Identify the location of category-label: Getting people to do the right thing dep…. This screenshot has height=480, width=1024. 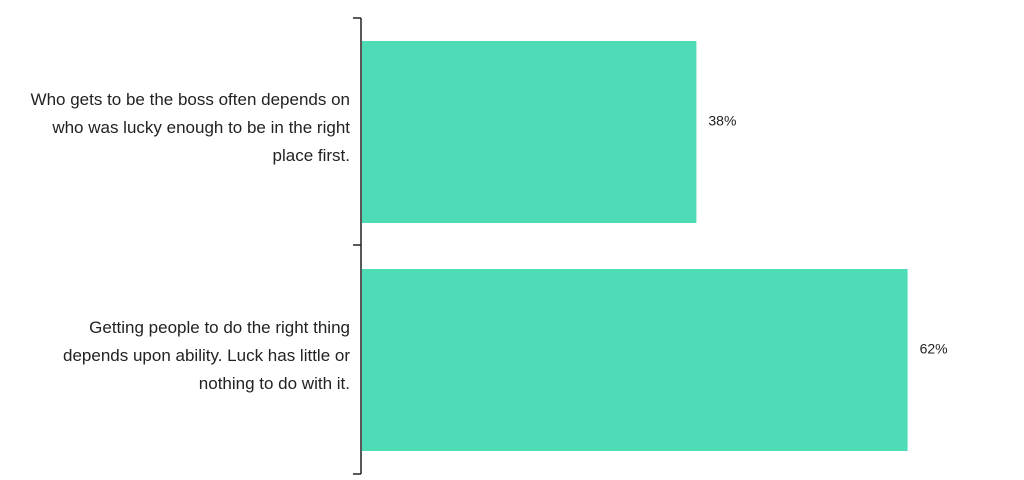
(206, 355).